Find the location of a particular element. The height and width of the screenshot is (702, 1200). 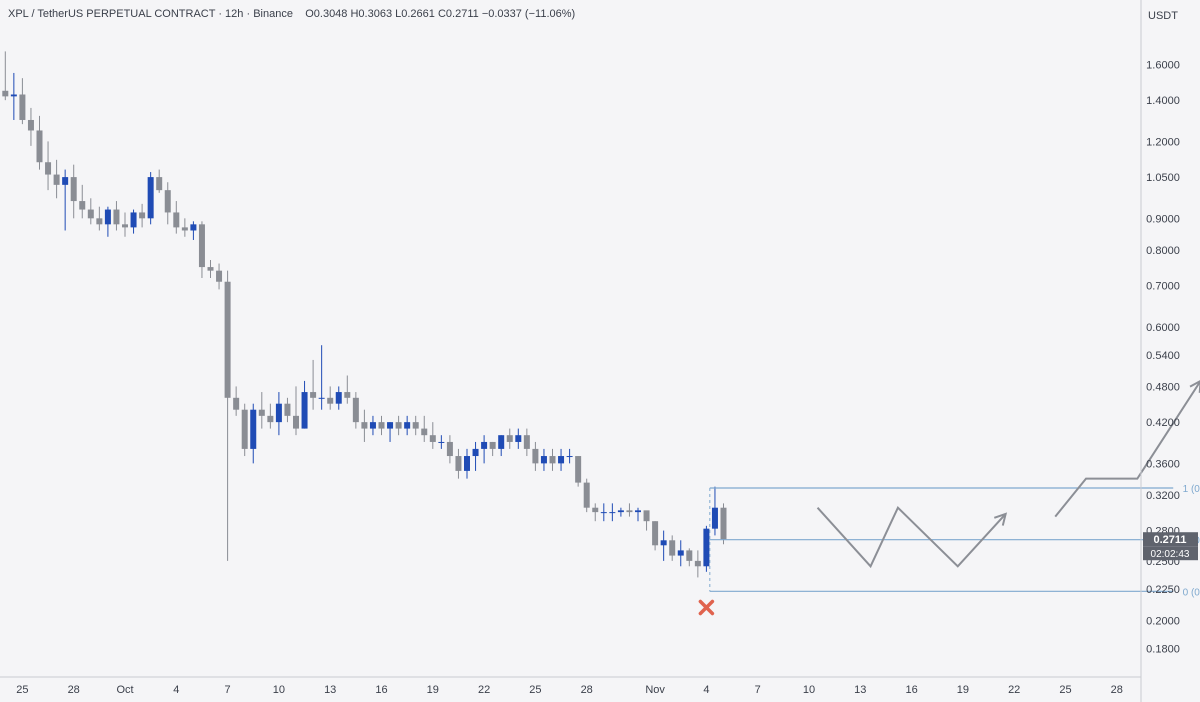

candle-body-up is located at coordinates (543, 460).